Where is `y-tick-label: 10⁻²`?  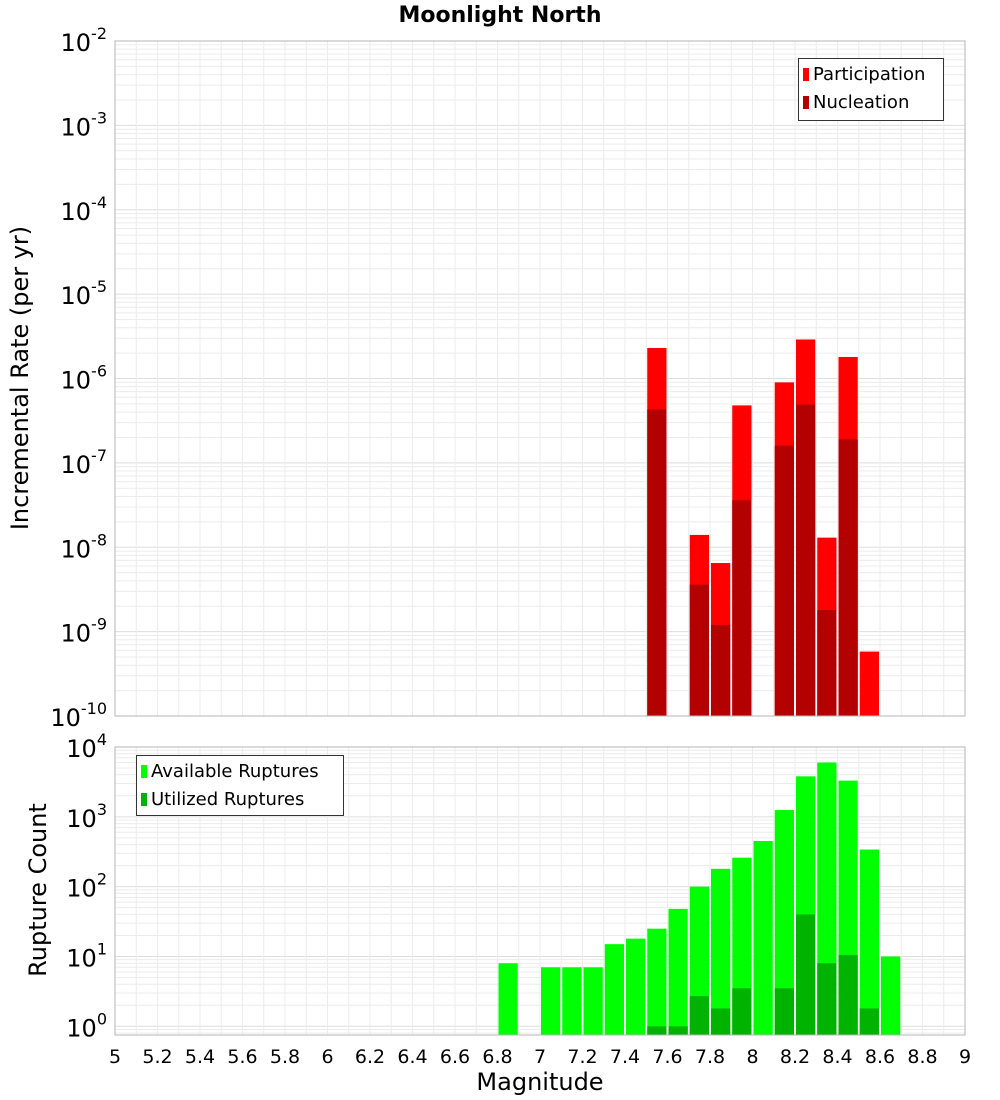 y-tick-label: 10⁻² is located at coordinates (84, 40).